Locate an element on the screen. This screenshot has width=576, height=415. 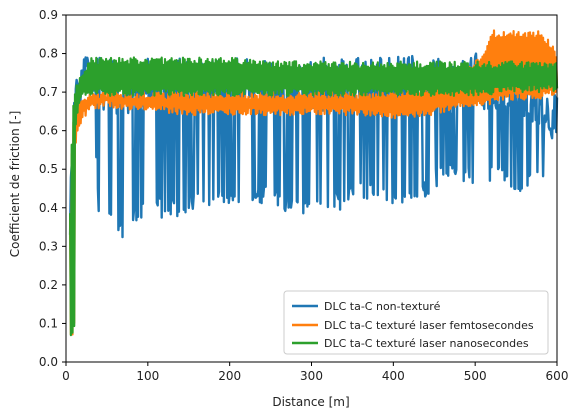
y-tick-label-6: 0.6 is located at coordinates (48, 131).